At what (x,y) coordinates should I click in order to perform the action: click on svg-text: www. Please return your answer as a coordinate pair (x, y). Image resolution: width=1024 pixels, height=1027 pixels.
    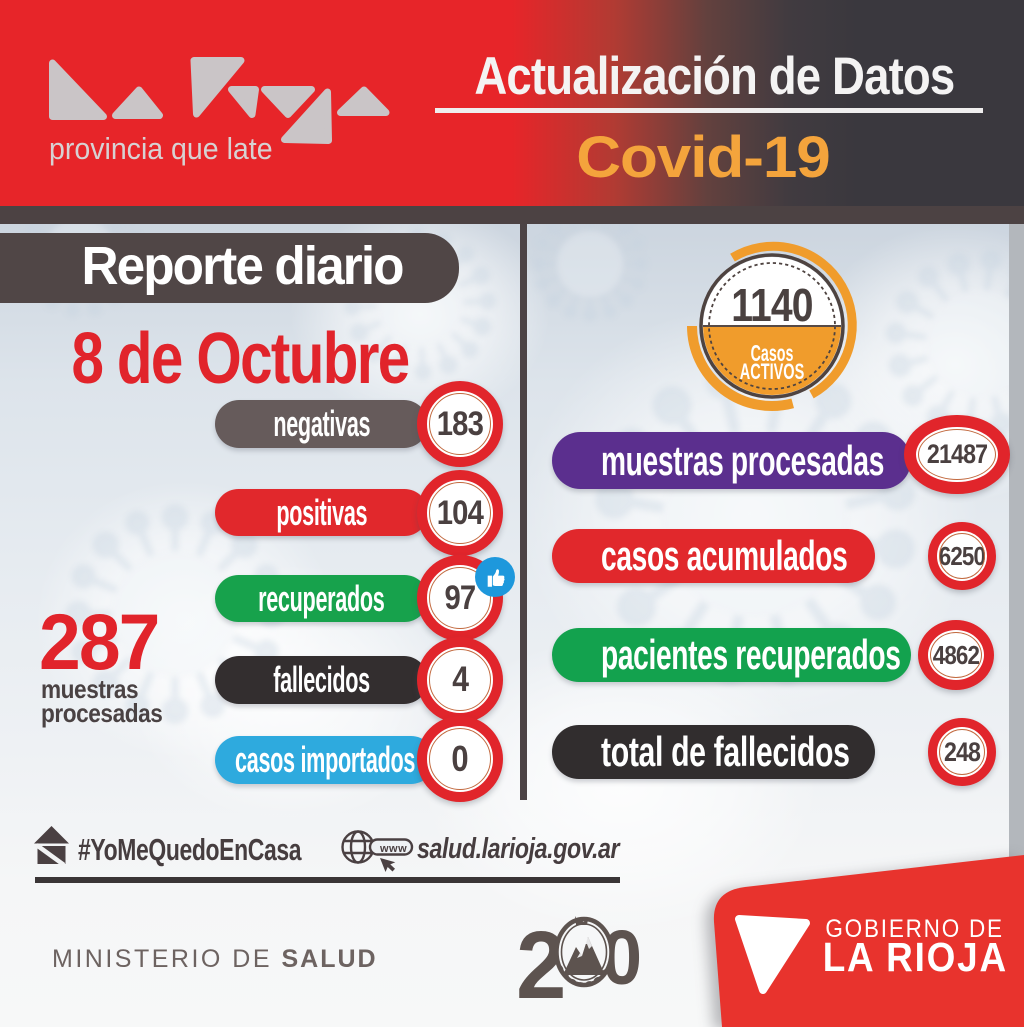
    Looking at the image, I should click on (393, 849).